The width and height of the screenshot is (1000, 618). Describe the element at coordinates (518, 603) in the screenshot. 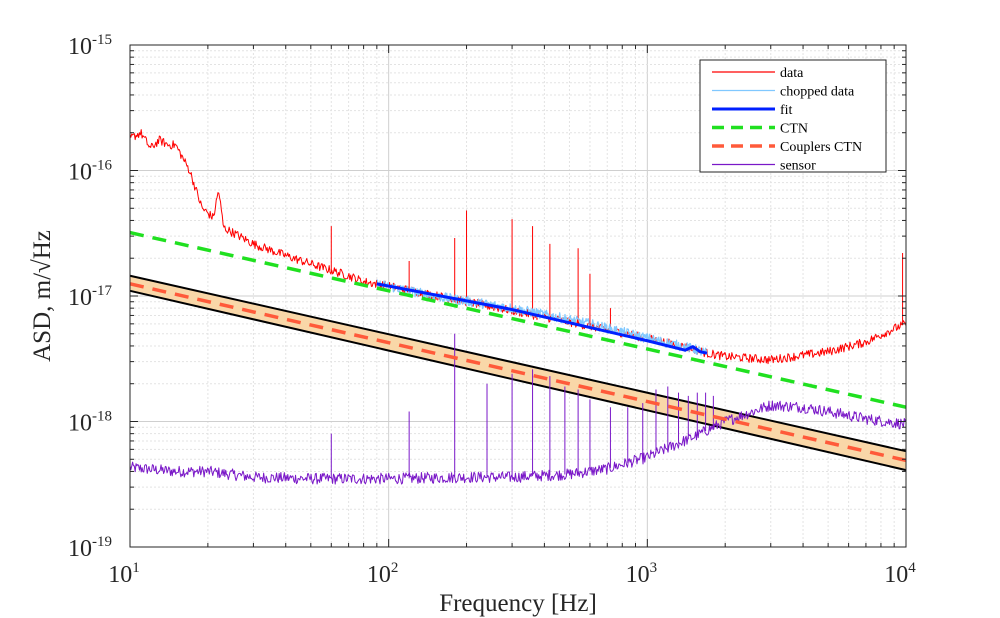

I see `x-axis-label: Frequency [Hz]` at that location.